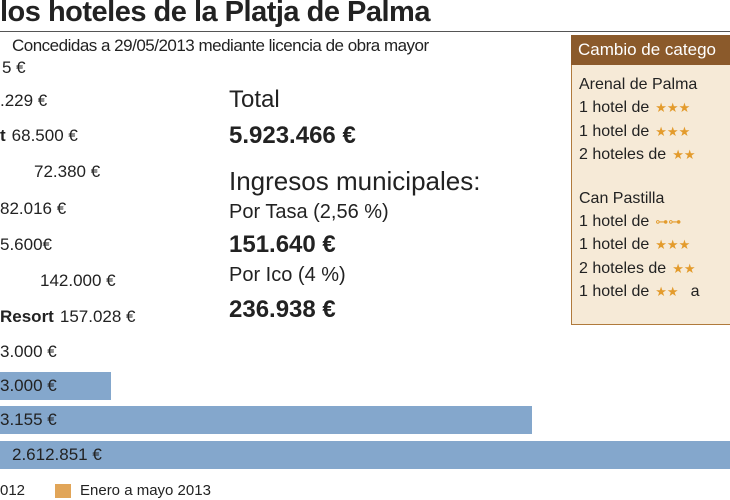  I want to click on row-value: 82.016 €, so click(33, 208).